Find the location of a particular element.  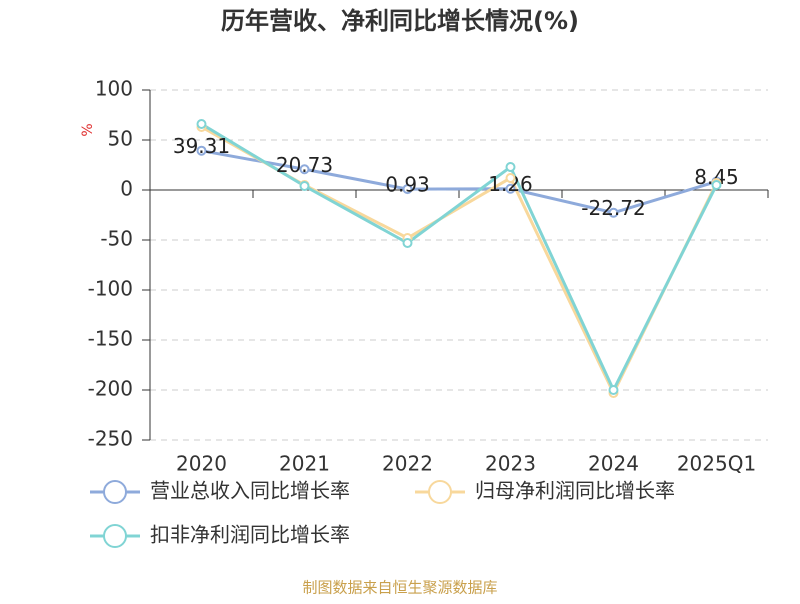

y-tick-label: -250 is located at coordinates (110, 439).